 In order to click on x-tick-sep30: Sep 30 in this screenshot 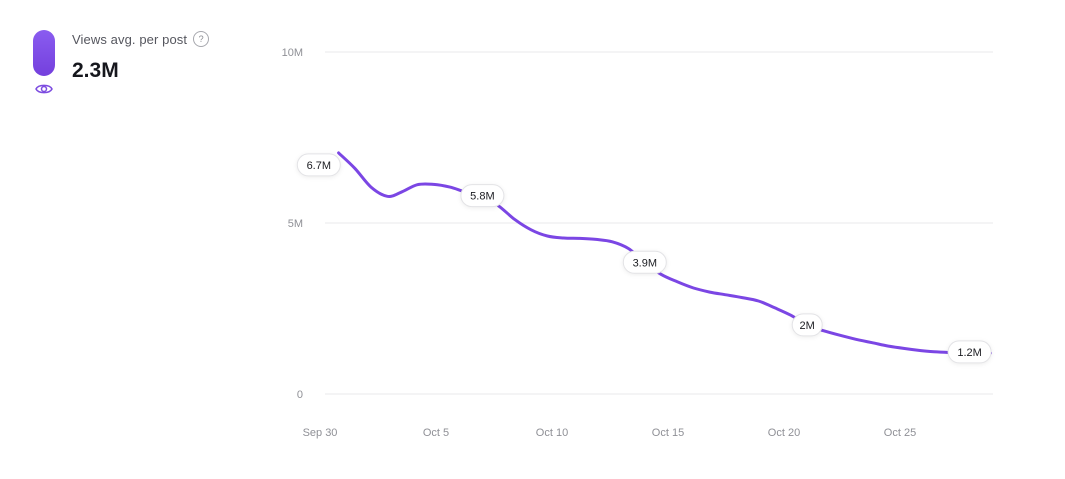, I will do `click(320, 433)`.